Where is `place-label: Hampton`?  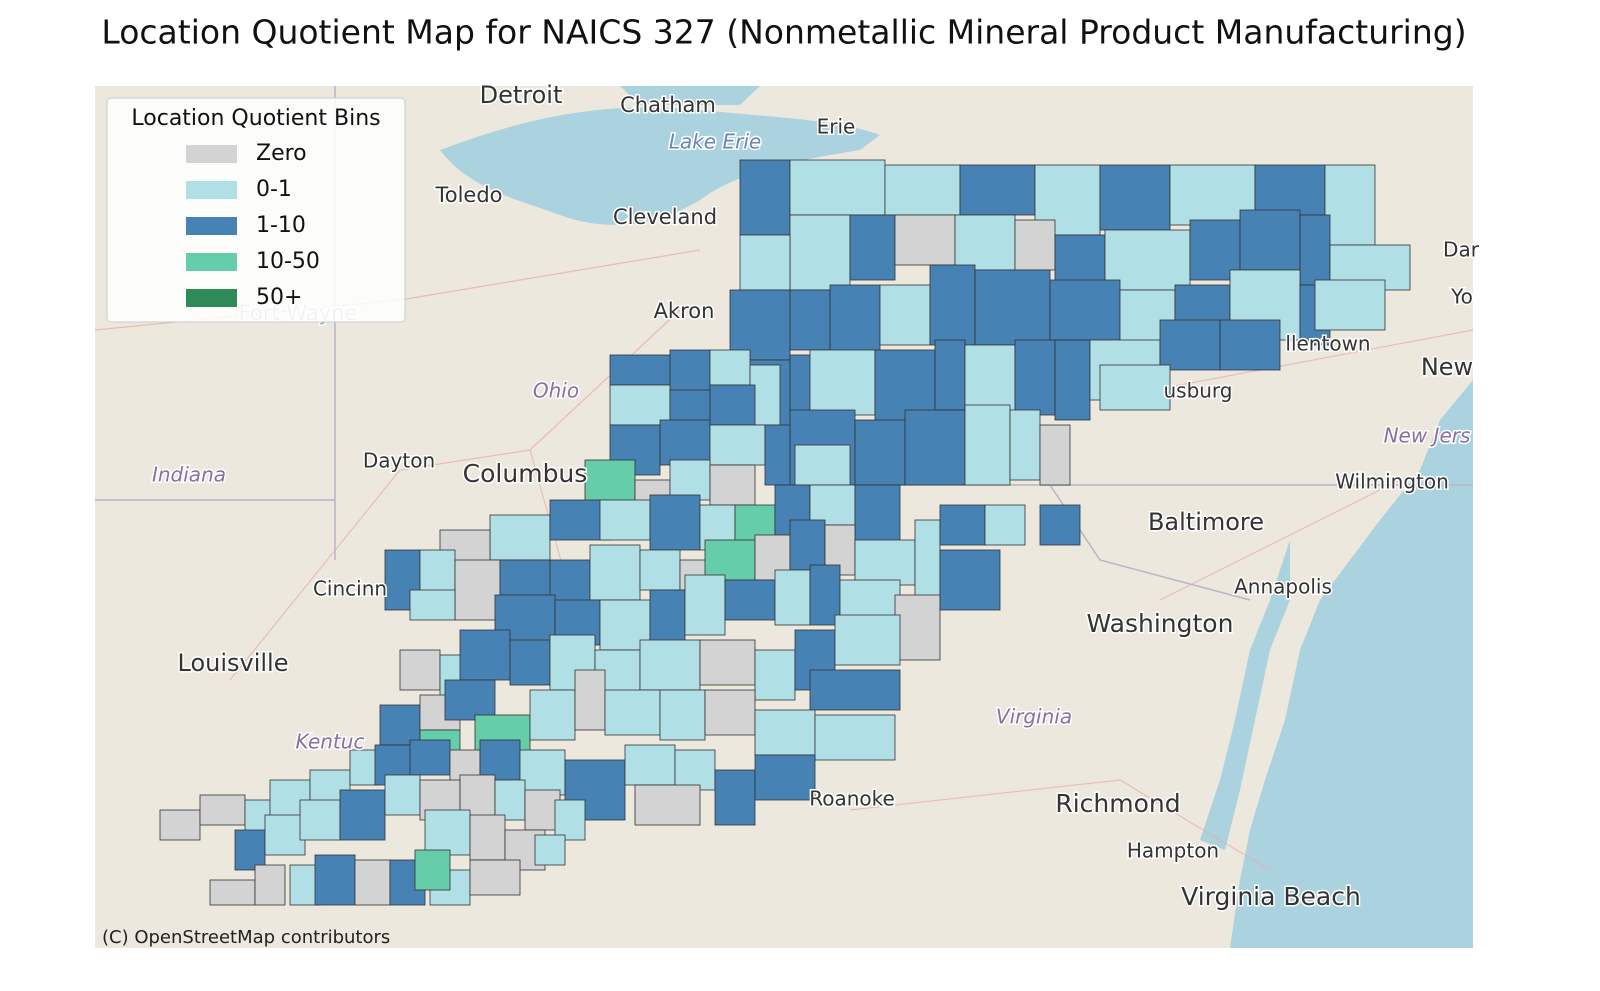 place-label: Hampton is located at coordinates (1173, 851).